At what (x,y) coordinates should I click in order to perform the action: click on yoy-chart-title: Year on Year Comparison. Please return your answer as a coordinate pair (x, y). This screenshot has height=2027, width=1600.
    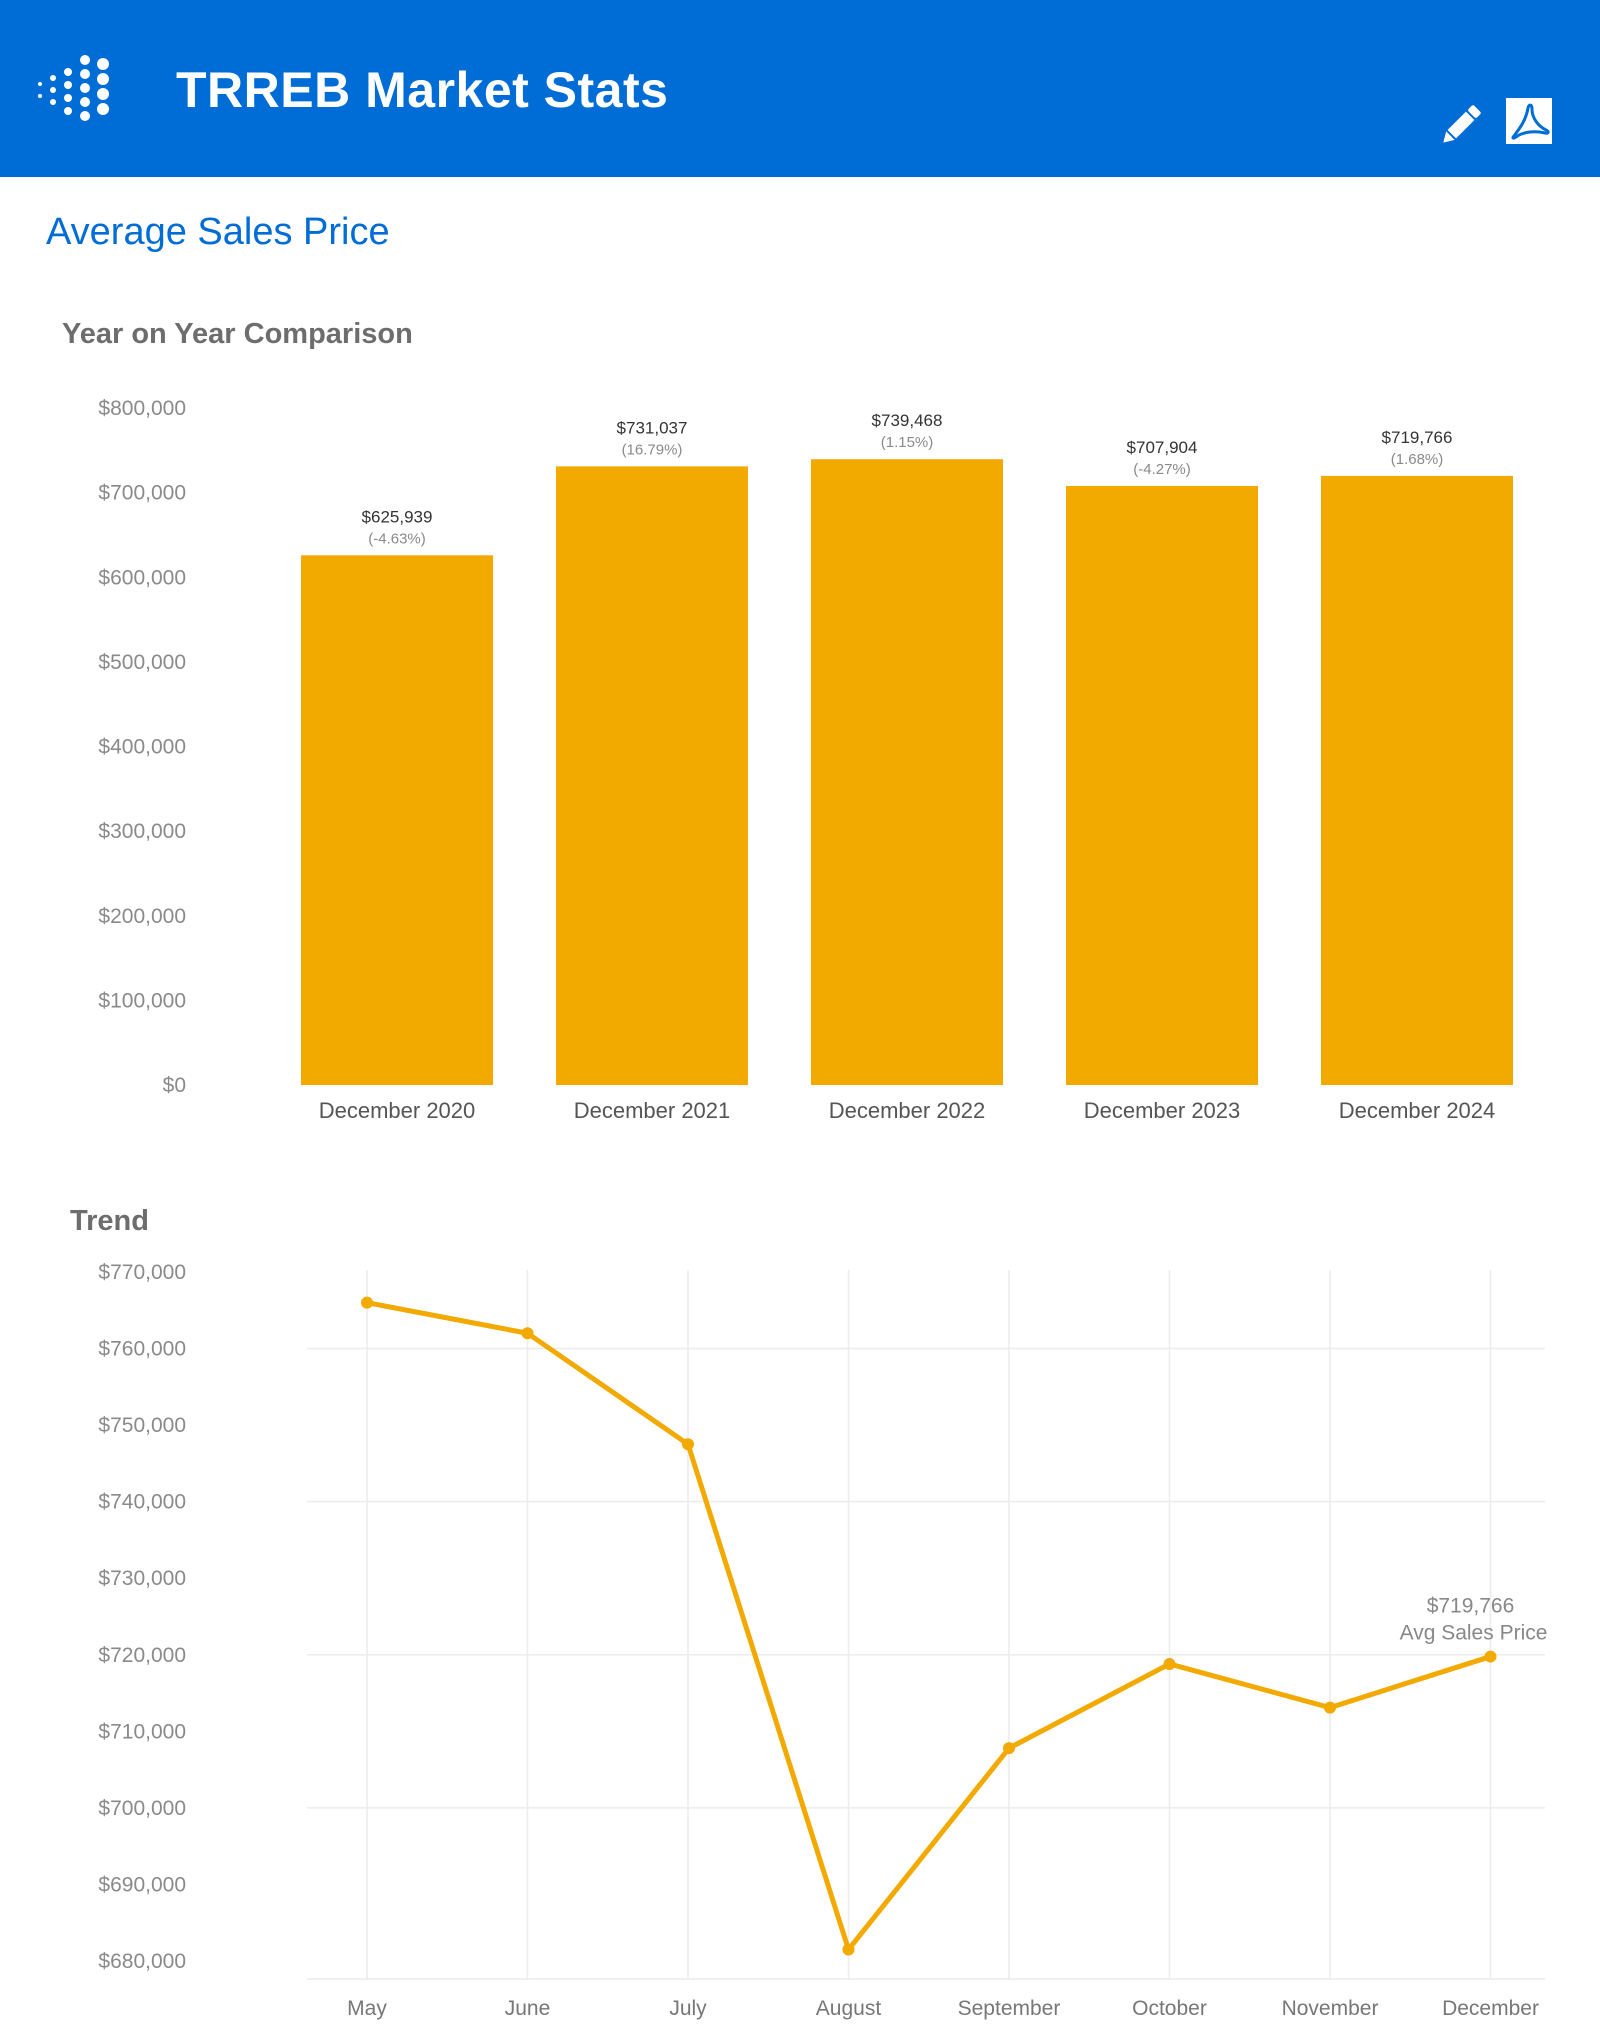
    Looking at the image, I should click on (237, 334).